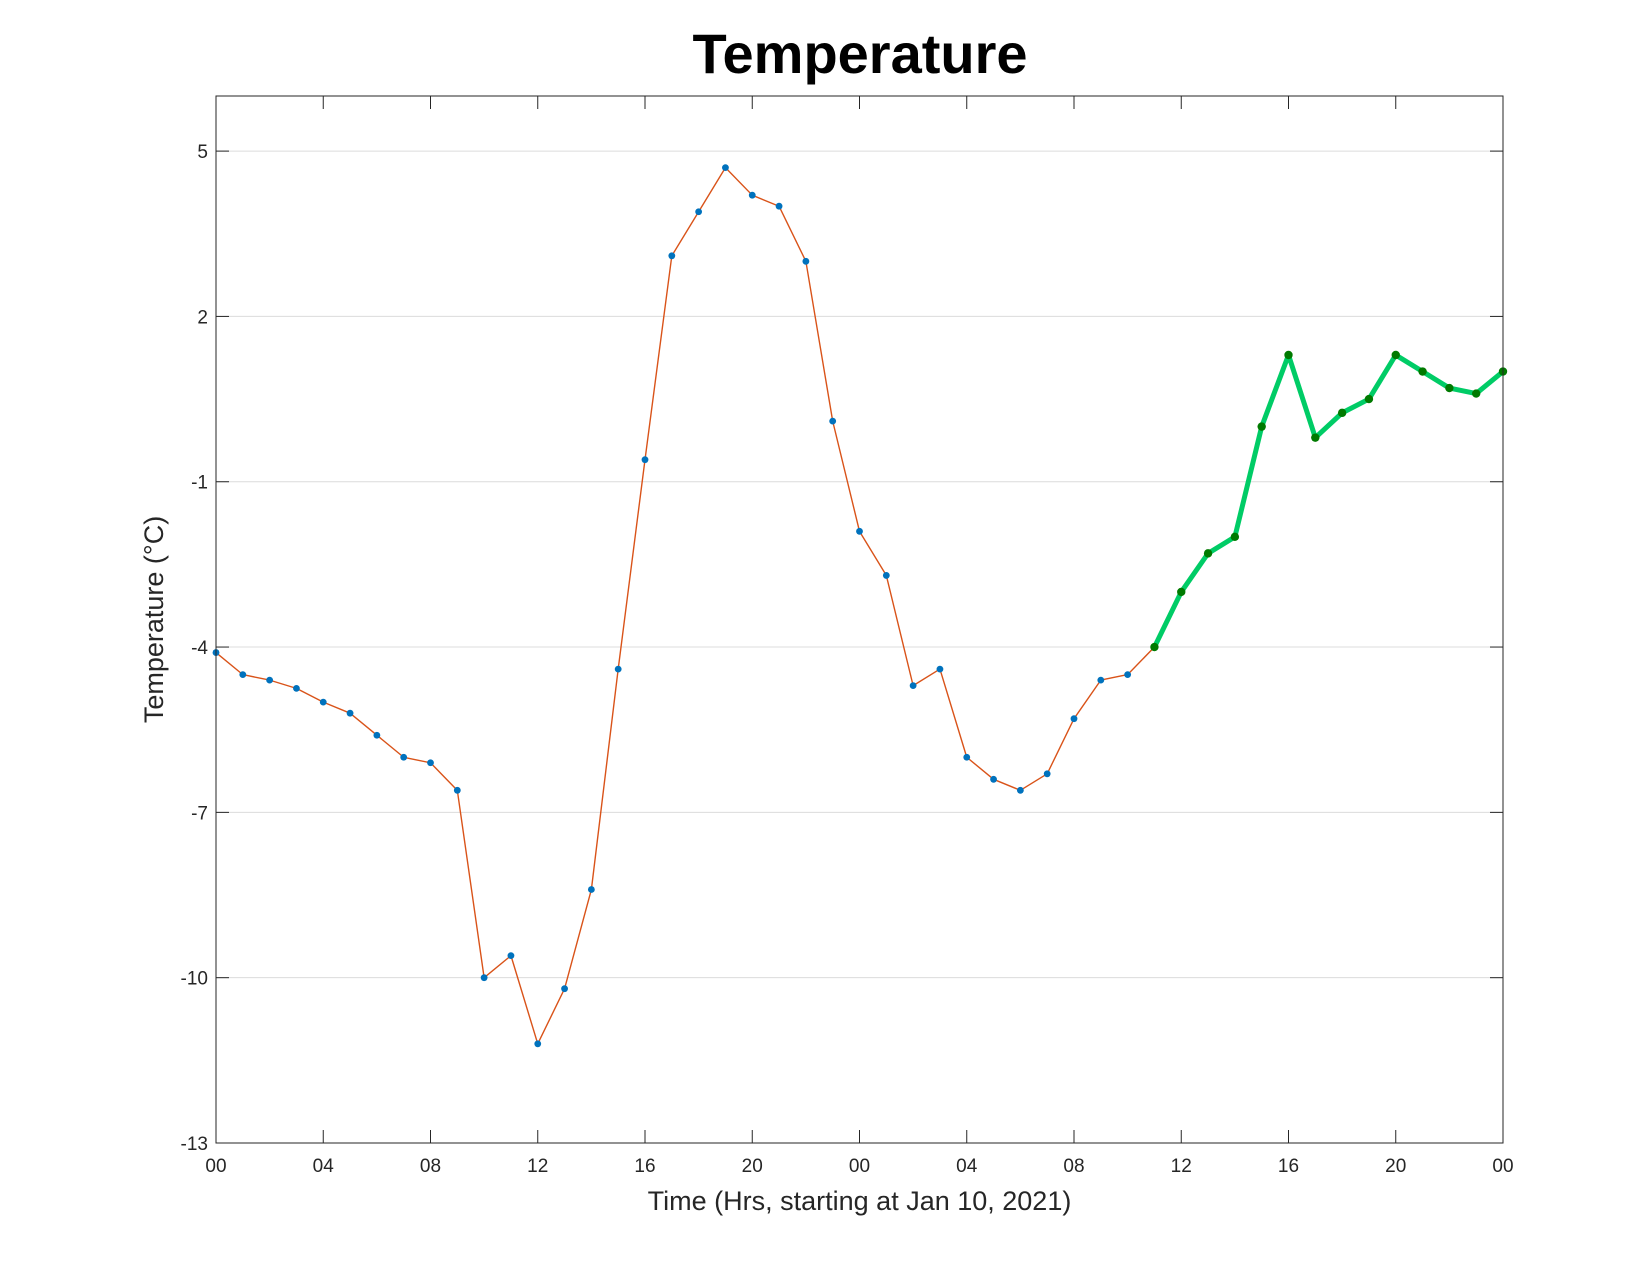  I want to click on y-tick-label: 2, so click(202, 317).